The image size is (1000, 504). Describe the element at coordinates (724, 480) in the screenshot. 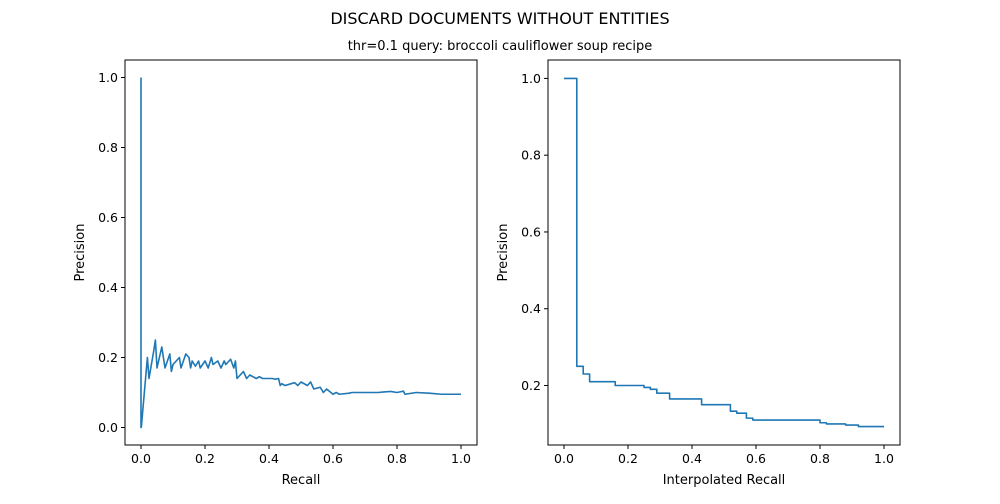

I see `x-axis-label: Interpolated Recall` at that location.